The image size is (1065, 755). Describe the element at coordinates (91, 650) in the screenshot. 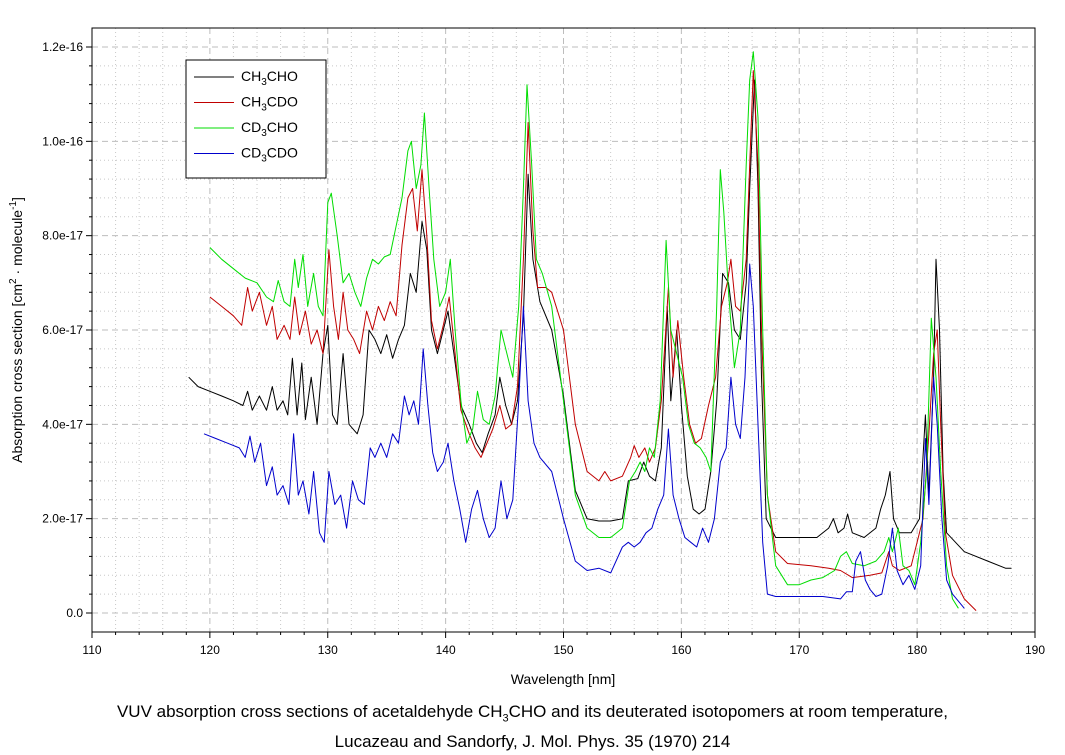

I see `x-tick-label: 110` at that location.